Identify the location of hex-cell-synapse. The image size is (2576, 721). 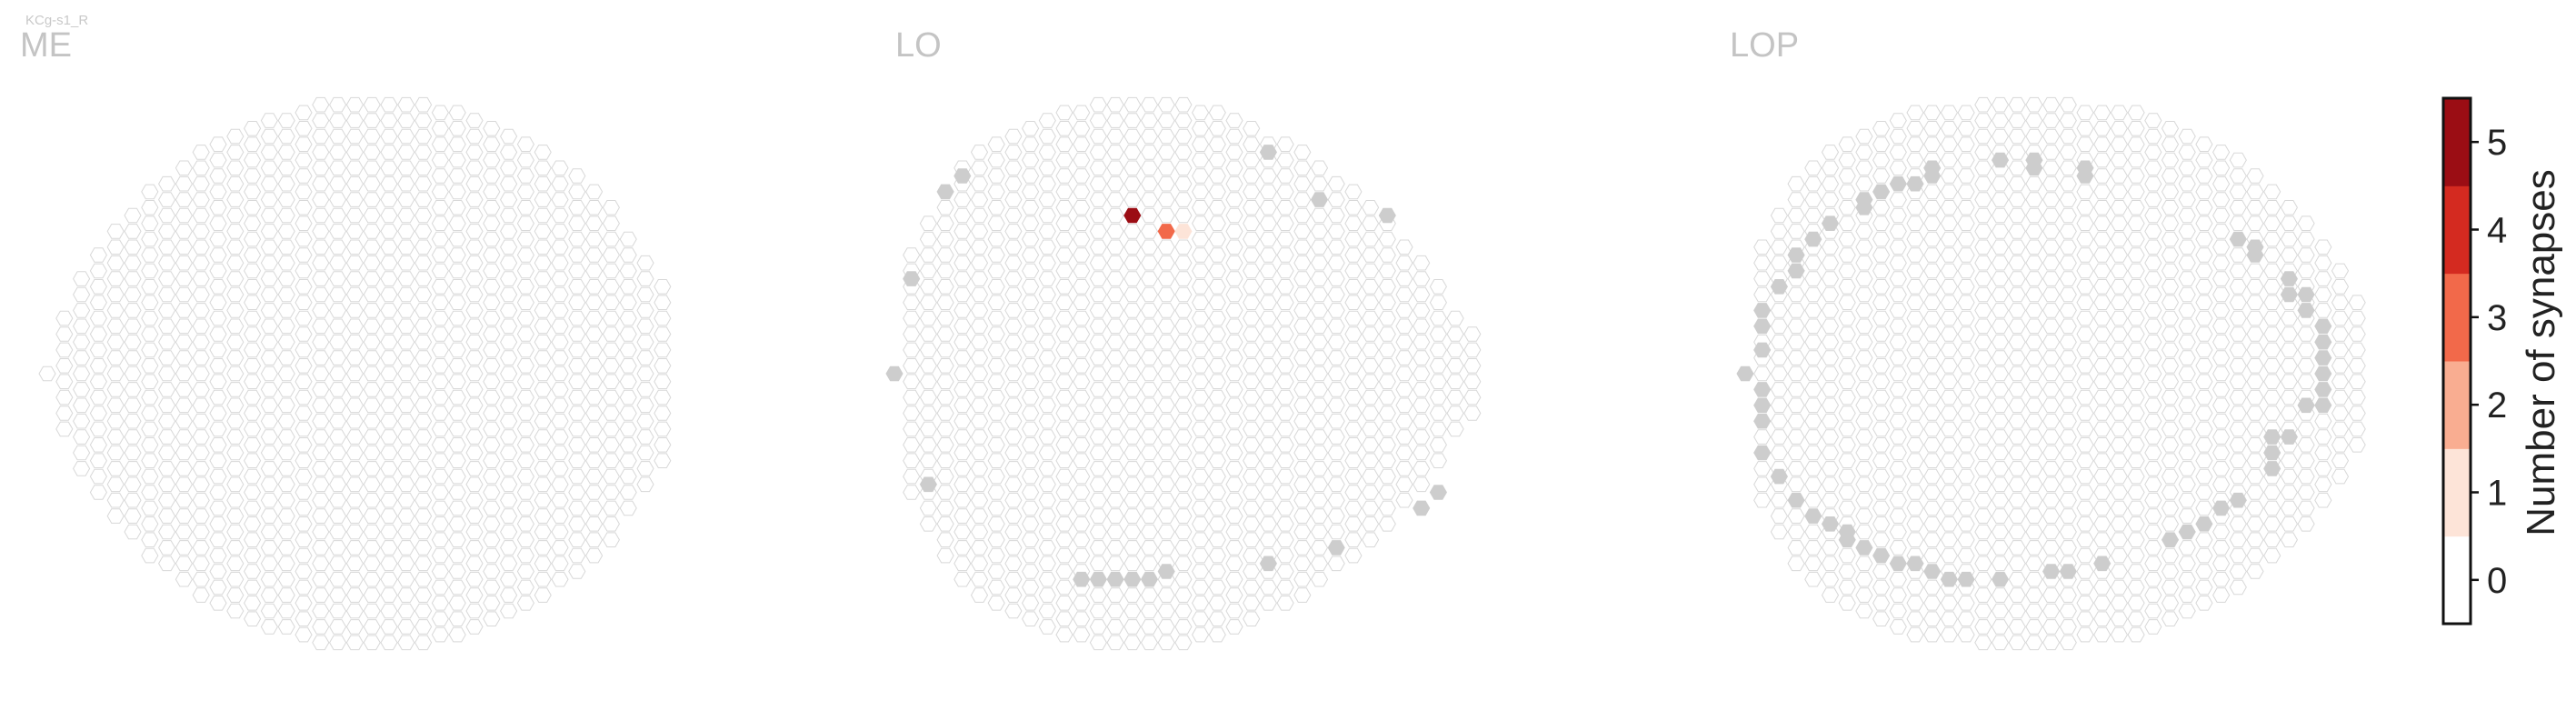
(1166, 231).